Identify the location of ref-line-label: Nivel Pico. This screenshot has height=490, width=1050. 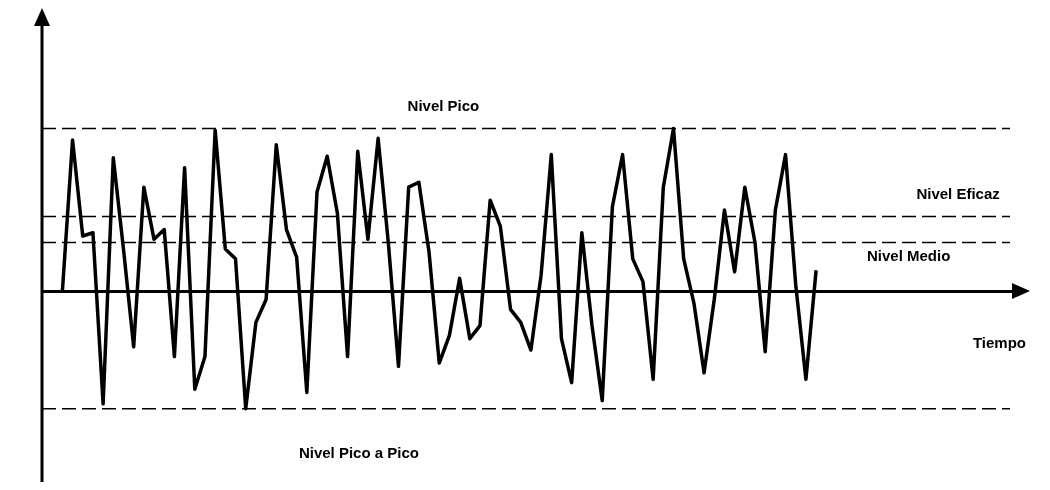
(443, 105).